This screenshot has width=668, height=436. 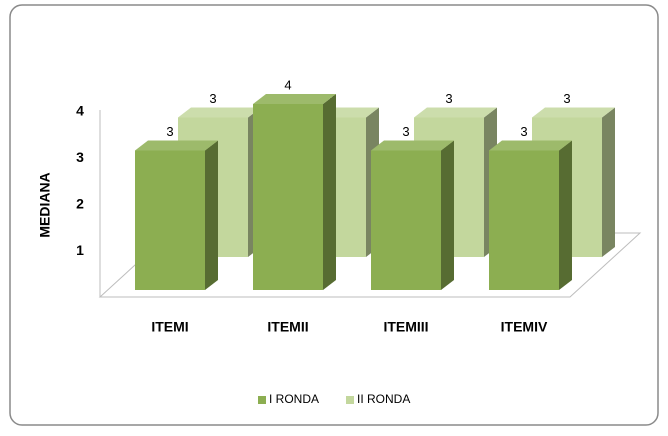 I want to click on y-tick-label: 2, so click(x=80, y=204).